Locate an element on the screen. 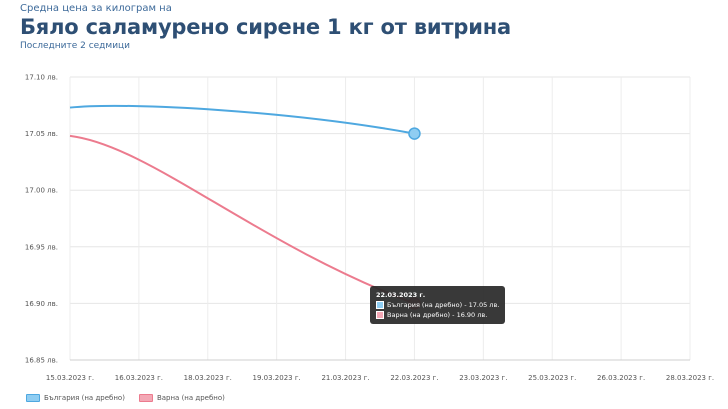 The image size is (728, 409). x-tick-label: 16.03.2023 г. is located at coordinates (139, 378).